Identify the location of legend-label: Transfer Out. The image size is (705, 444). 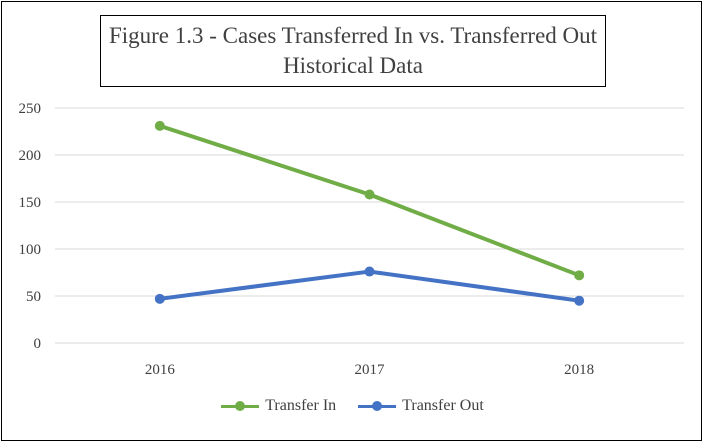
(443, 405).